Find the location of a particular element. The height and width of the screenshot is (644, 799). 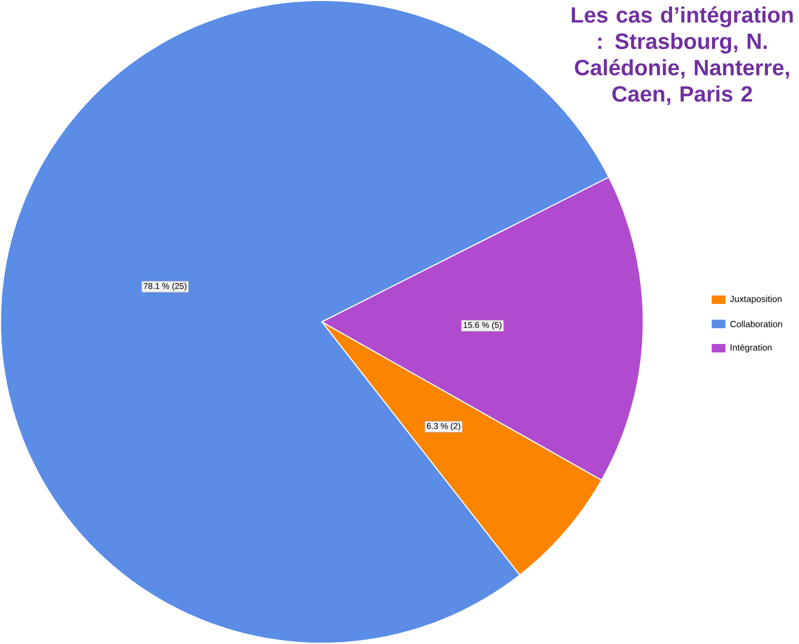

data-label: 15.6 % (5) is located at coordinates (483, 326).